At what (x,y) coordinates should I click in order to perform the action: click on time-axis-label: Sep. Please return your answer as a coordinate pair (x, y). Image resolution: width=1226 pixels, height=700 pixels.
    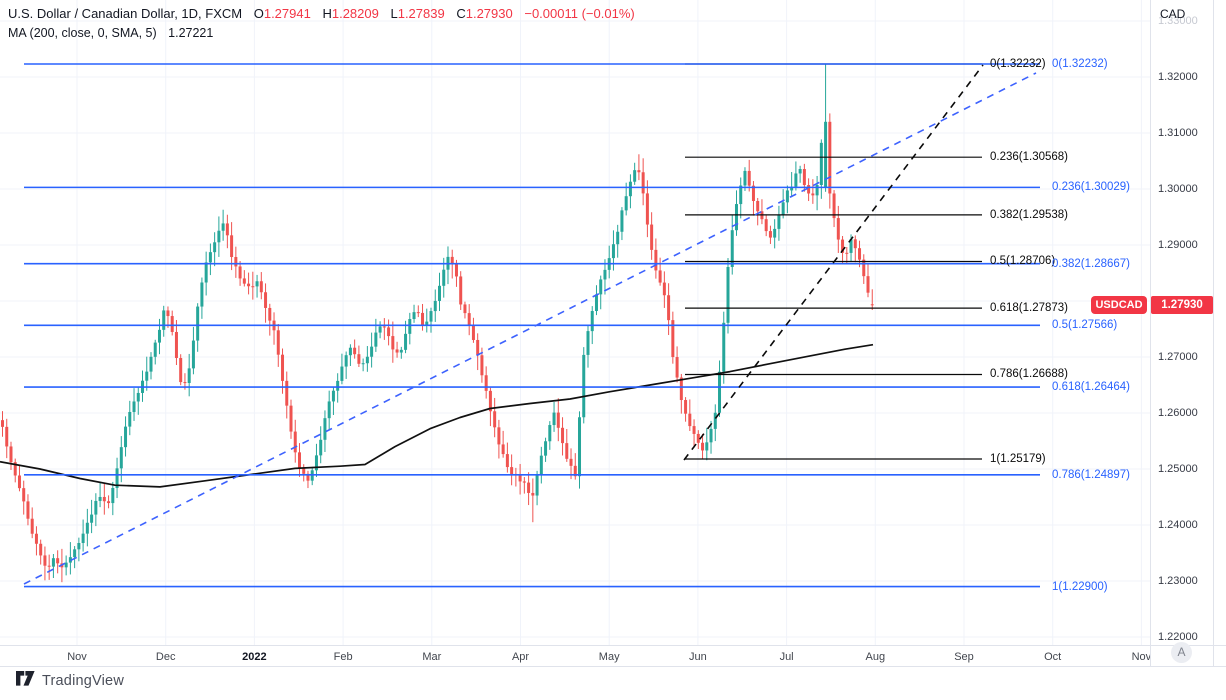
    Looking at the image, I should click on (964, 657).